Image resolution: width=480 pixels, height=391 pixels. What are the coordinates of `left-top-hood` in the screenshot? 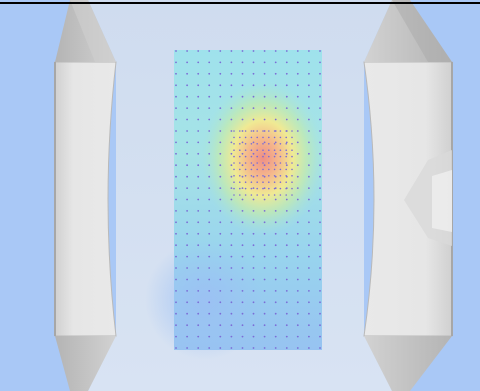 It's located at (85, 31).